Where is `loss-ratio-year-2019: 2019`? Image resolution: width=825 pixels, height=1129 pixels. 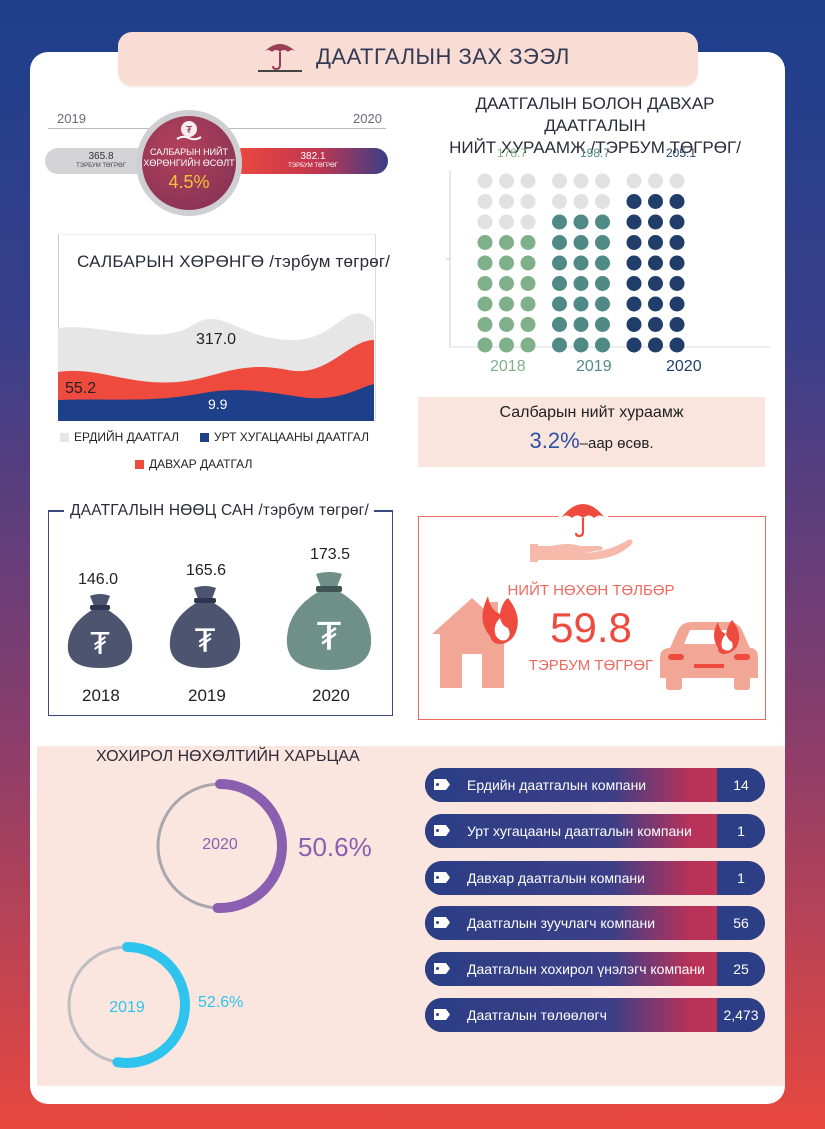 loss-ratio-year-2019: 2019 is located at coordinates (127, 1007).